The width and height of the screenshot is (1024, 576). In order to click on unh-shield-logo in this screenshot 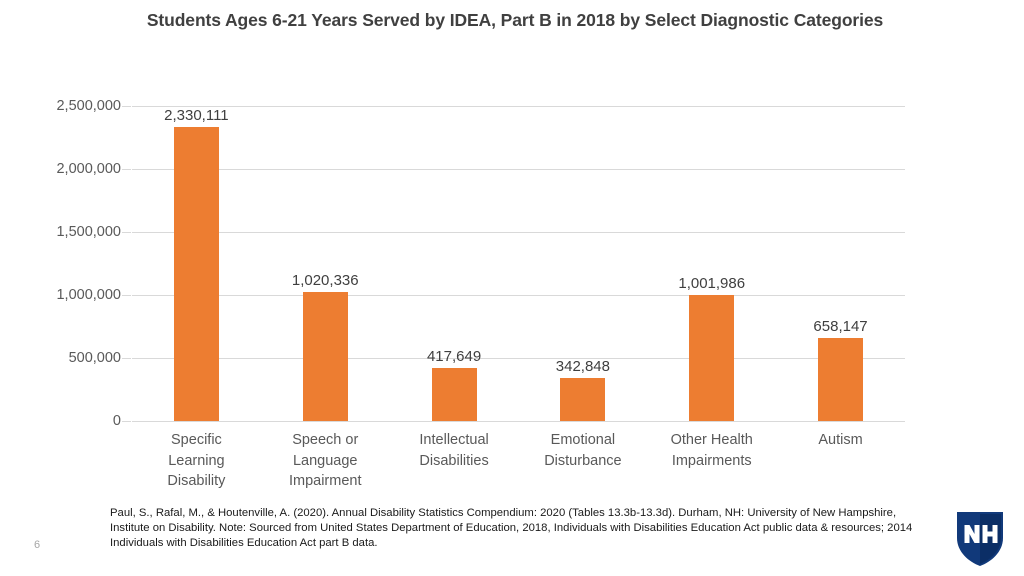, I will do `click(980, 539)`.